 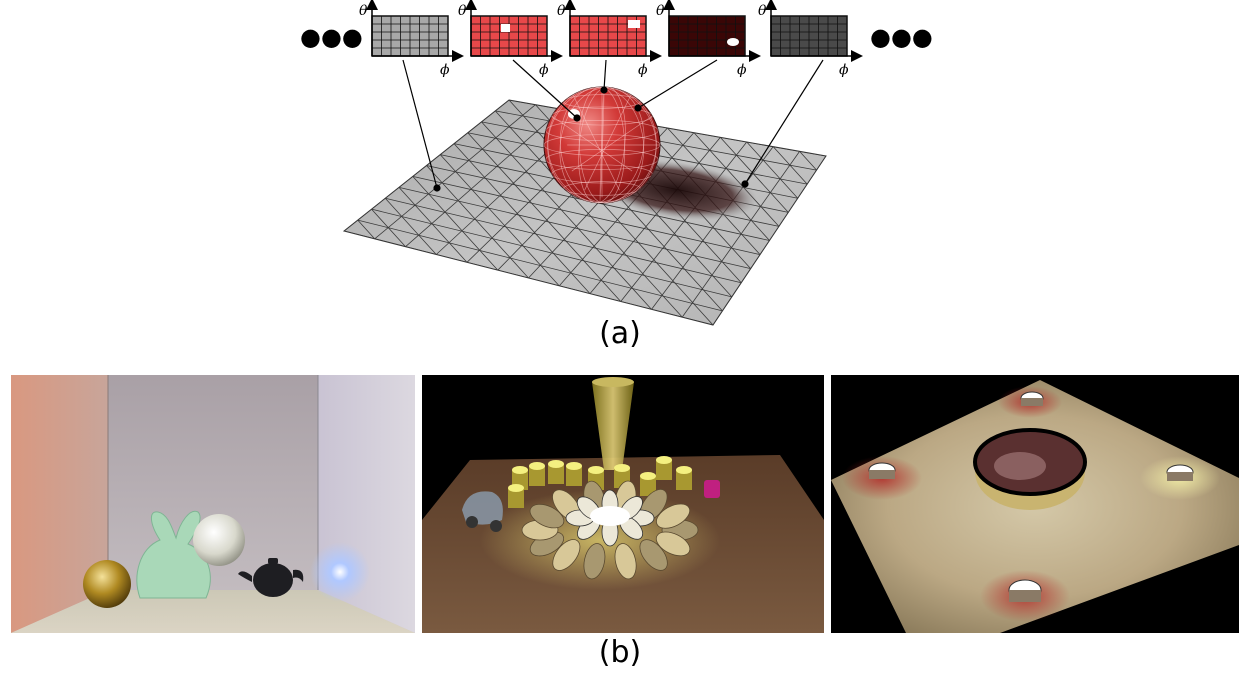 I want to click on map-connectors, so click(x=613, y=125).